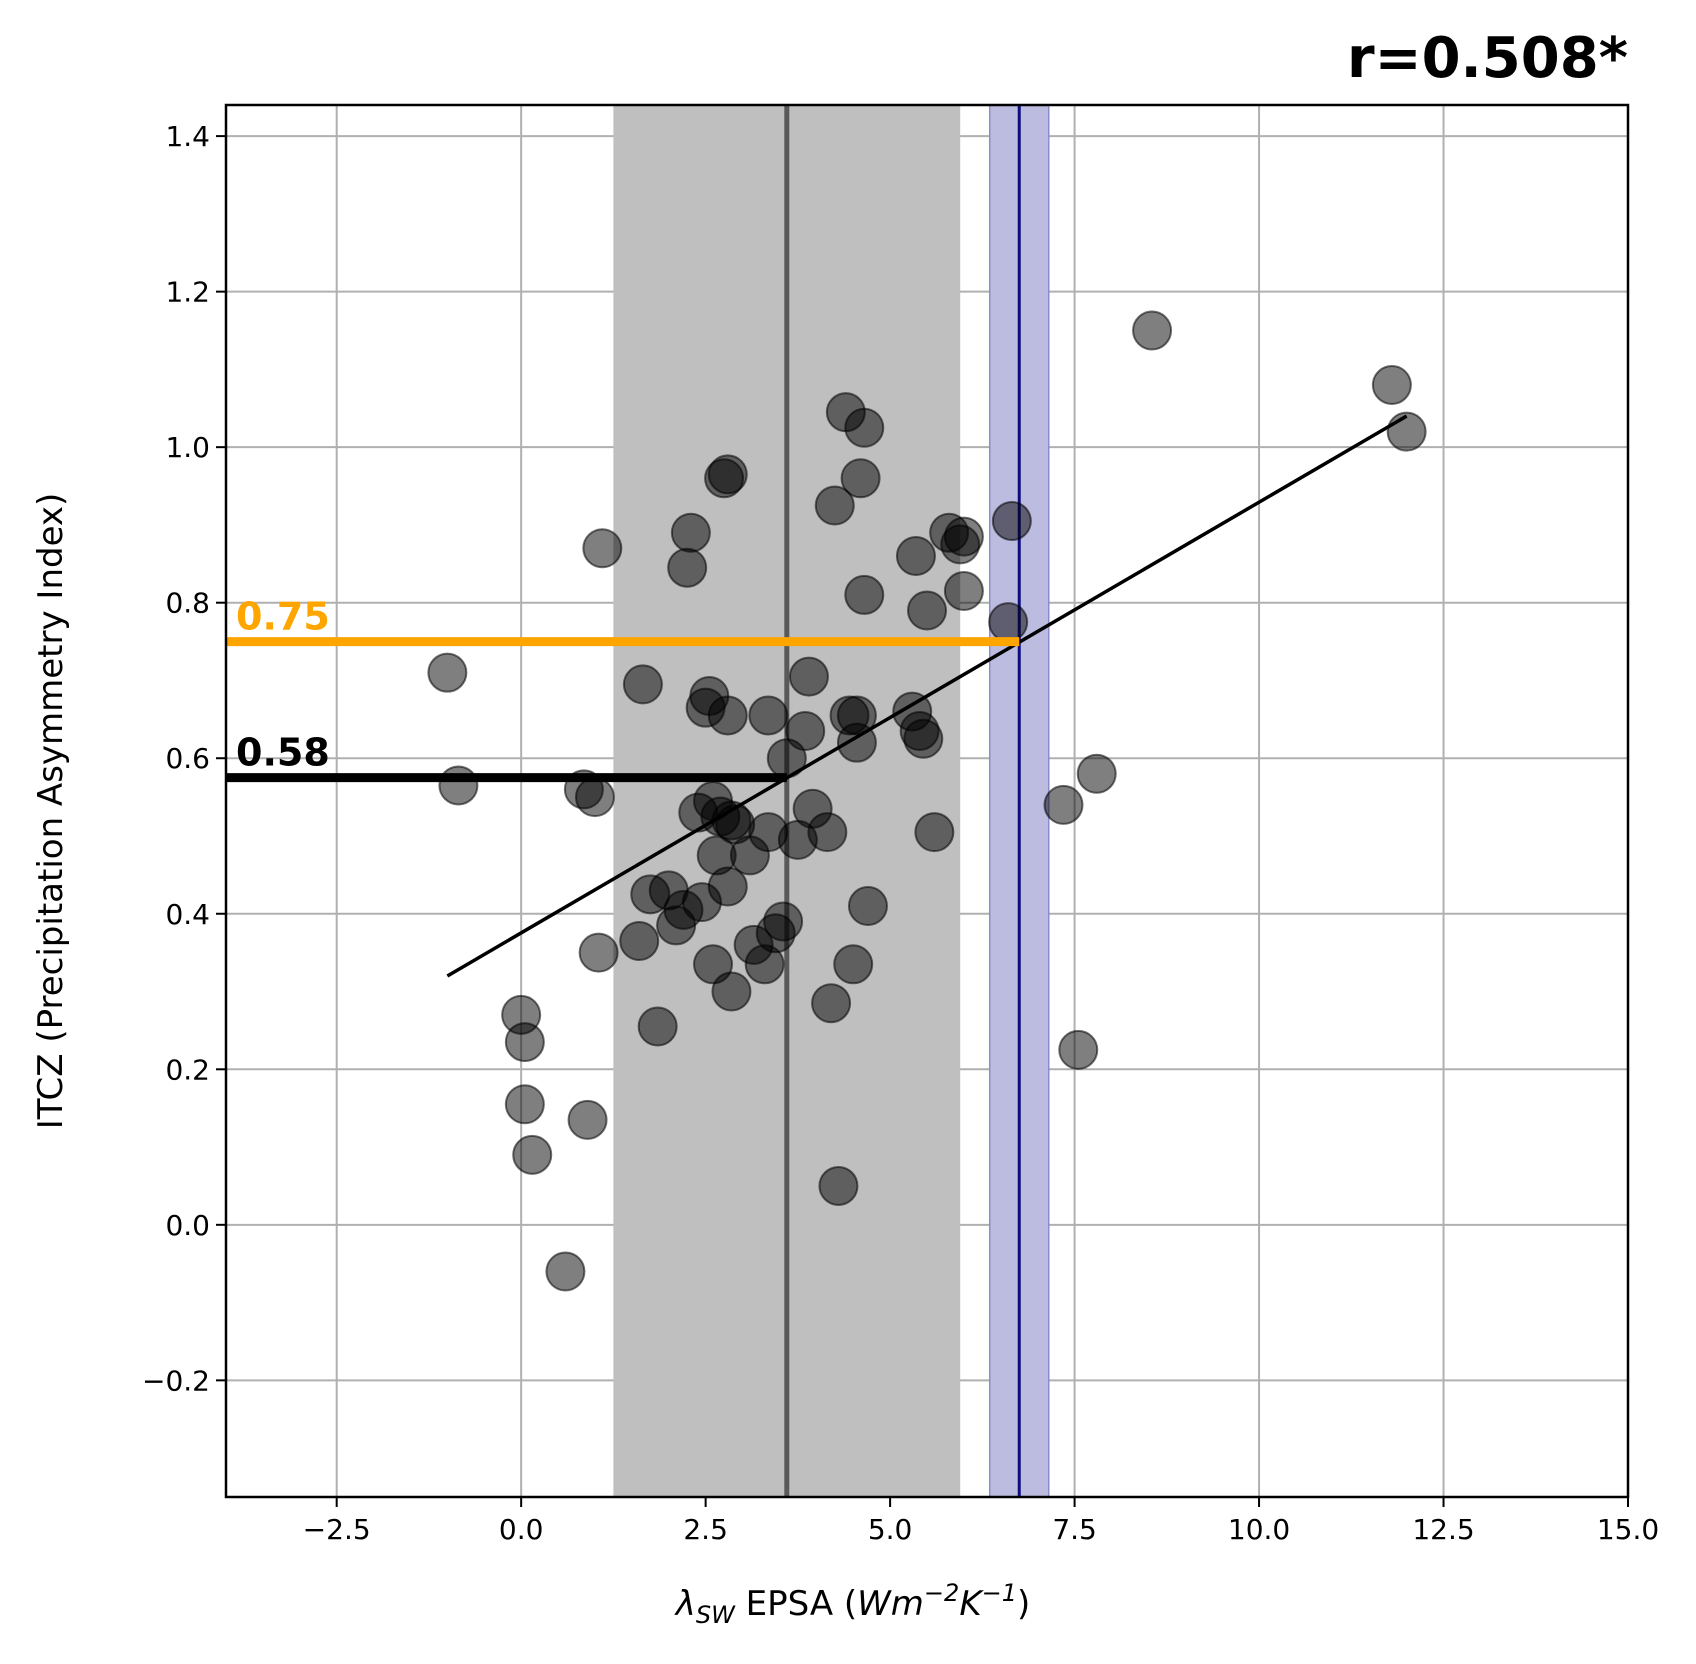 This screenshot has height=1664, width=1696. Describe the element at coordinates (941, 1593) in the screenshot. I see `x-axis-unit-exp1: −2` at that location.